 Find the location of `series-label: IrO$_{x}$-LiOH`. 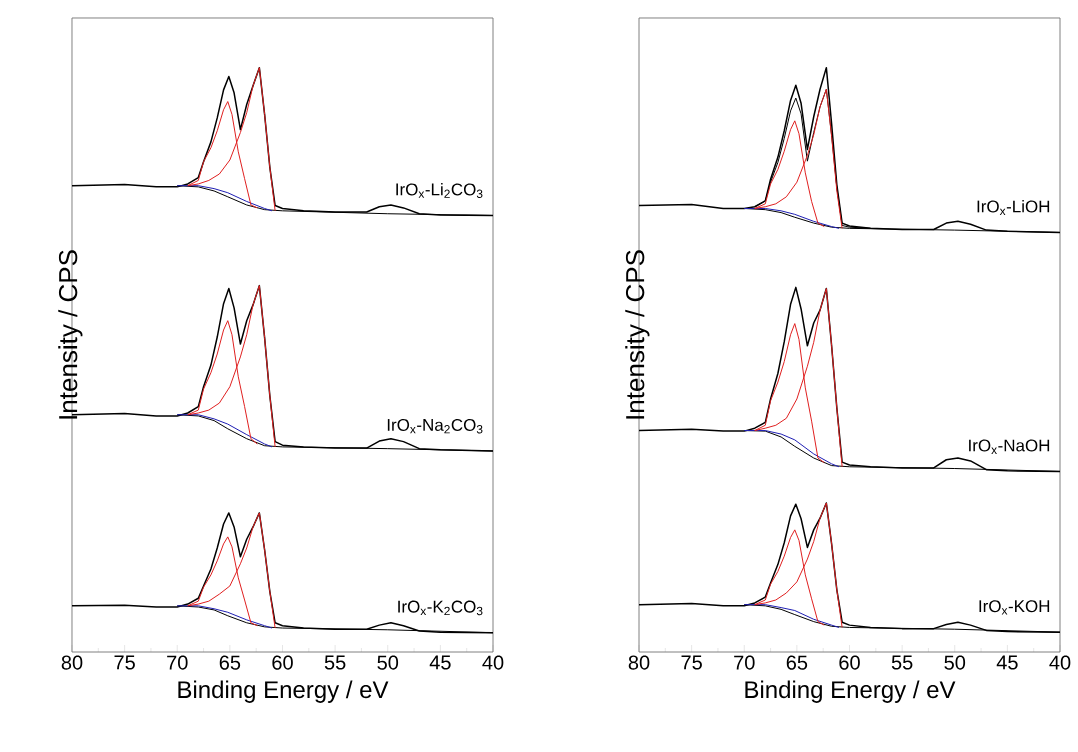

series-label: IrO$_{x}$-LiOH is located at coordinates (1013, 207).